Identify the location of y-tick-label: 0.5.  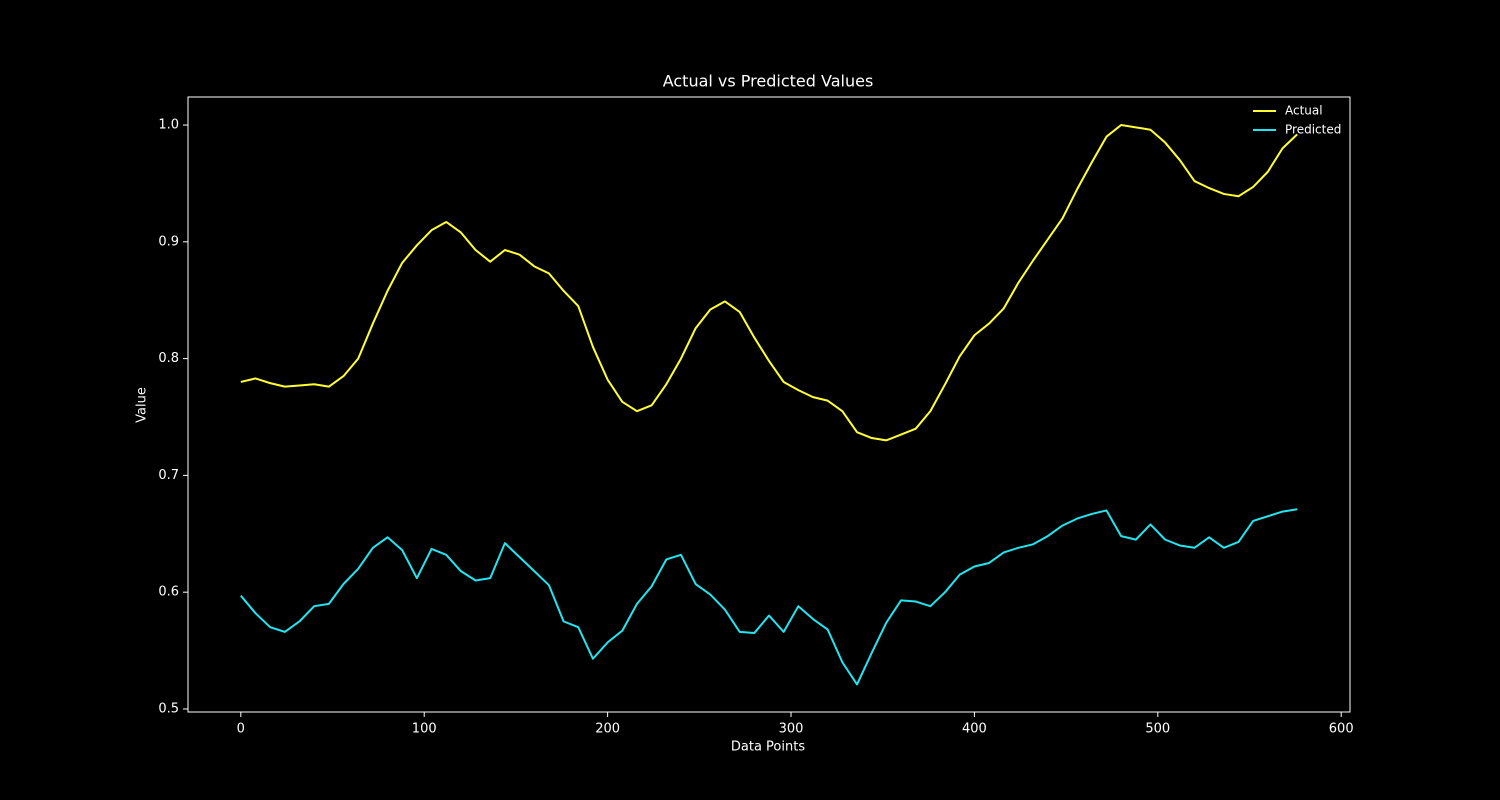
(168, 708).